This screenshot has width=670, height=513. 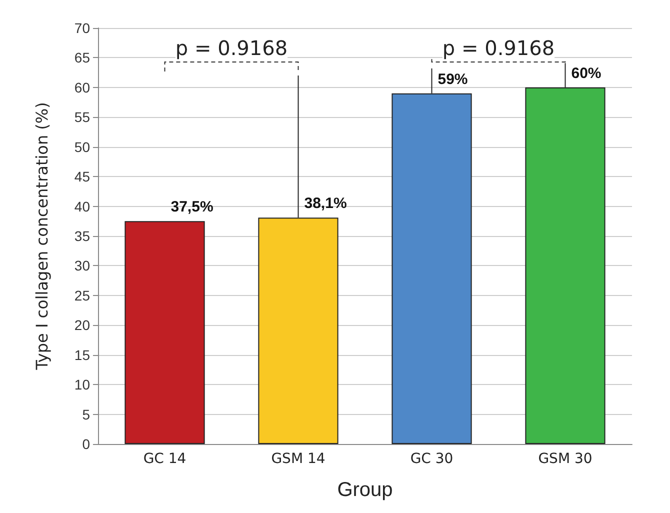 I want to click on y-tick-label: 45, so click(x=82, y=176).